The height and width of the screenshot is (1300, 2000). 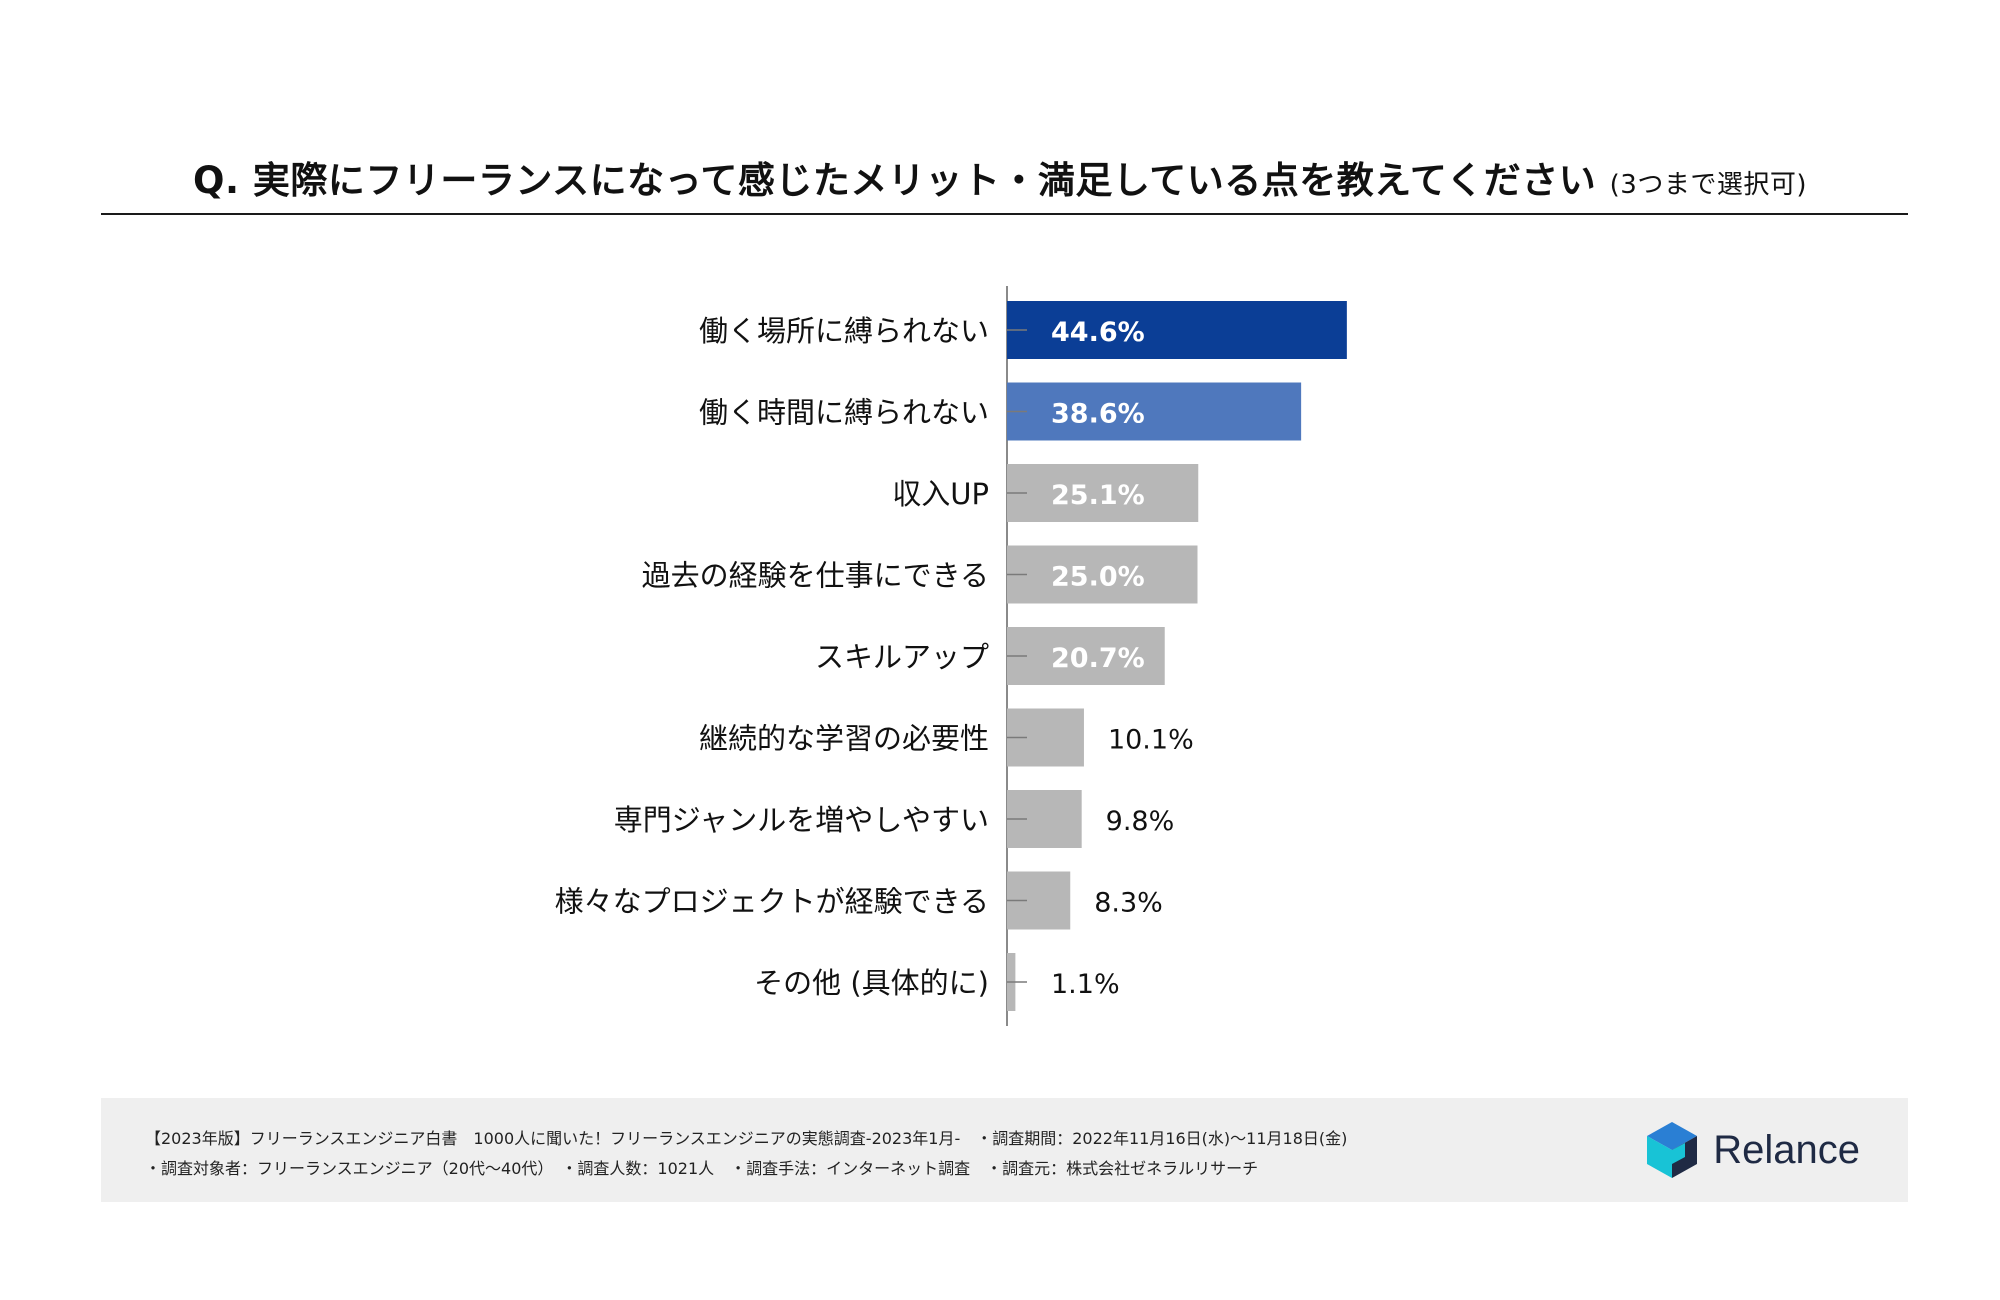 I want to click on category-label: 継続的な学習の必要性, so click(x=844, y=739).